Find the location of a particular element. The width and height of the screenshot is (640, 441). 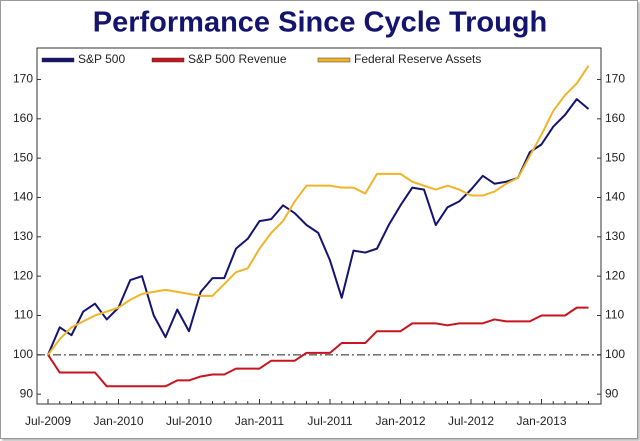

x-tick-label: Jul-2010 is located at coordinates (189, 421).